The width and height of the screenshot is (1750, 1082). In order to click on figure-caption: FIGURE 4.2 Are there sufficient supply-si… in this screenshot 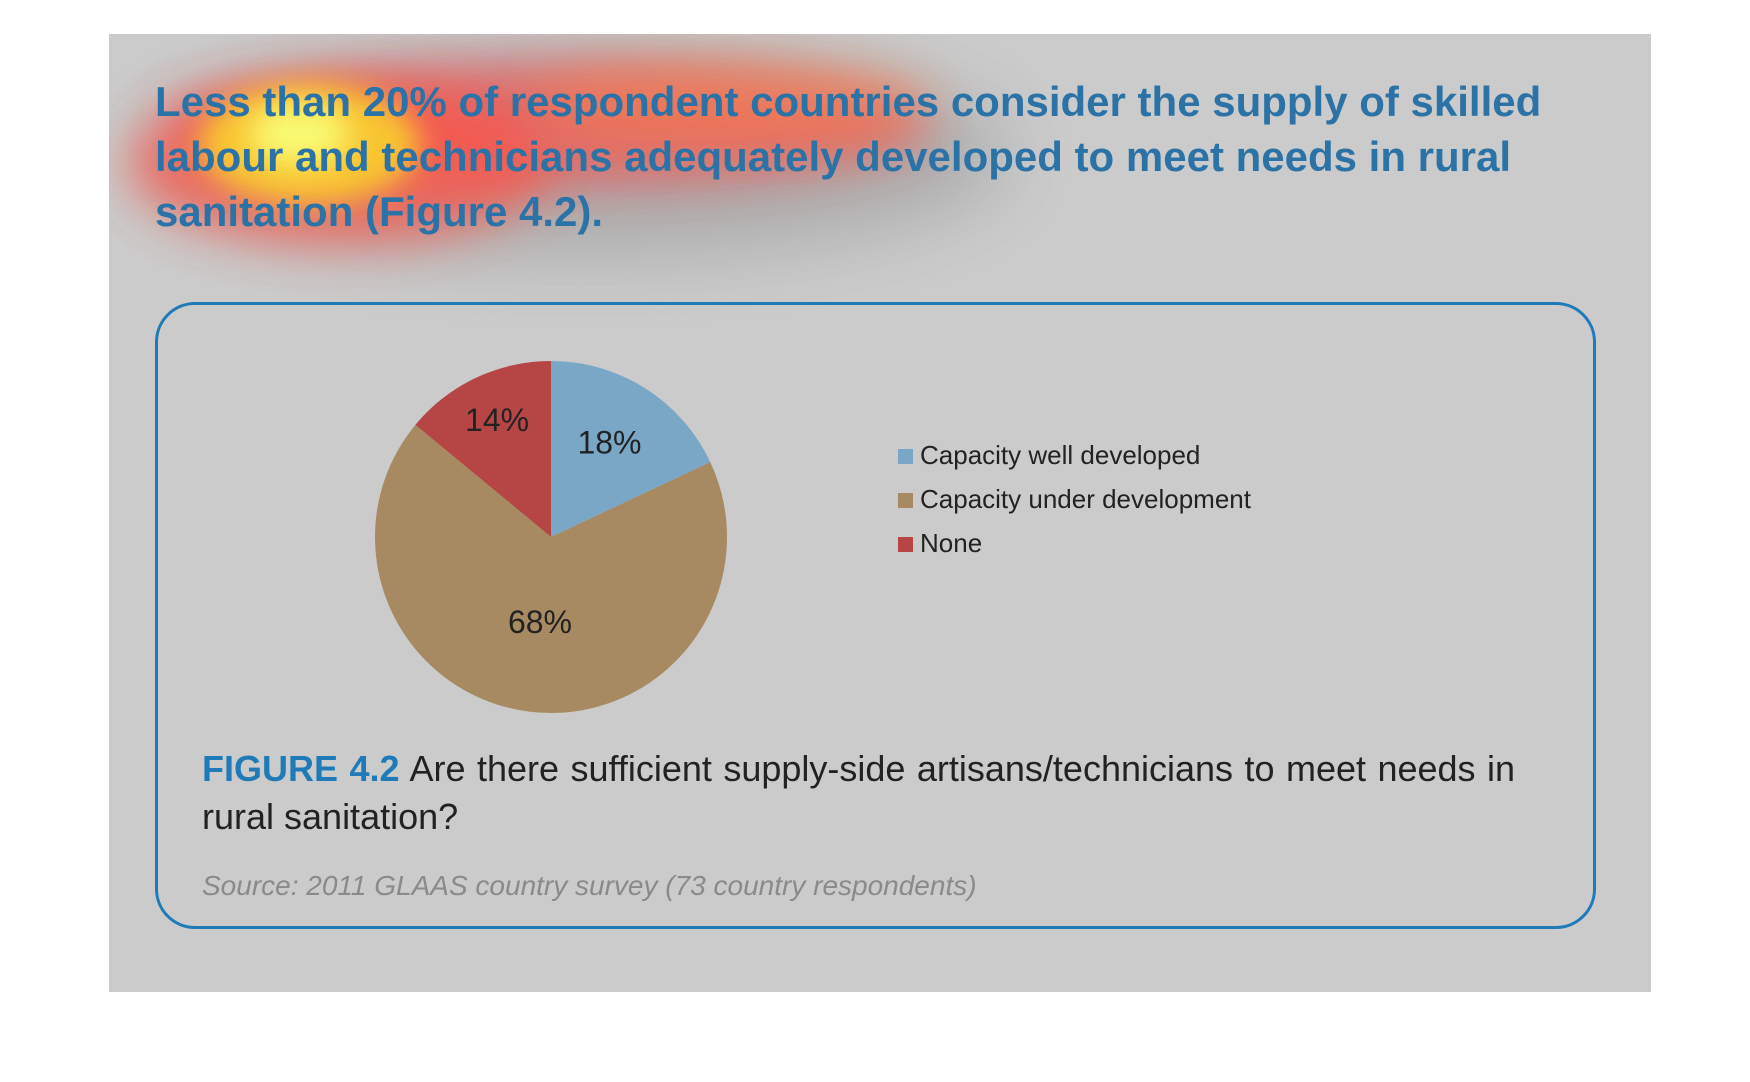, I will do `click(858, 793)`.